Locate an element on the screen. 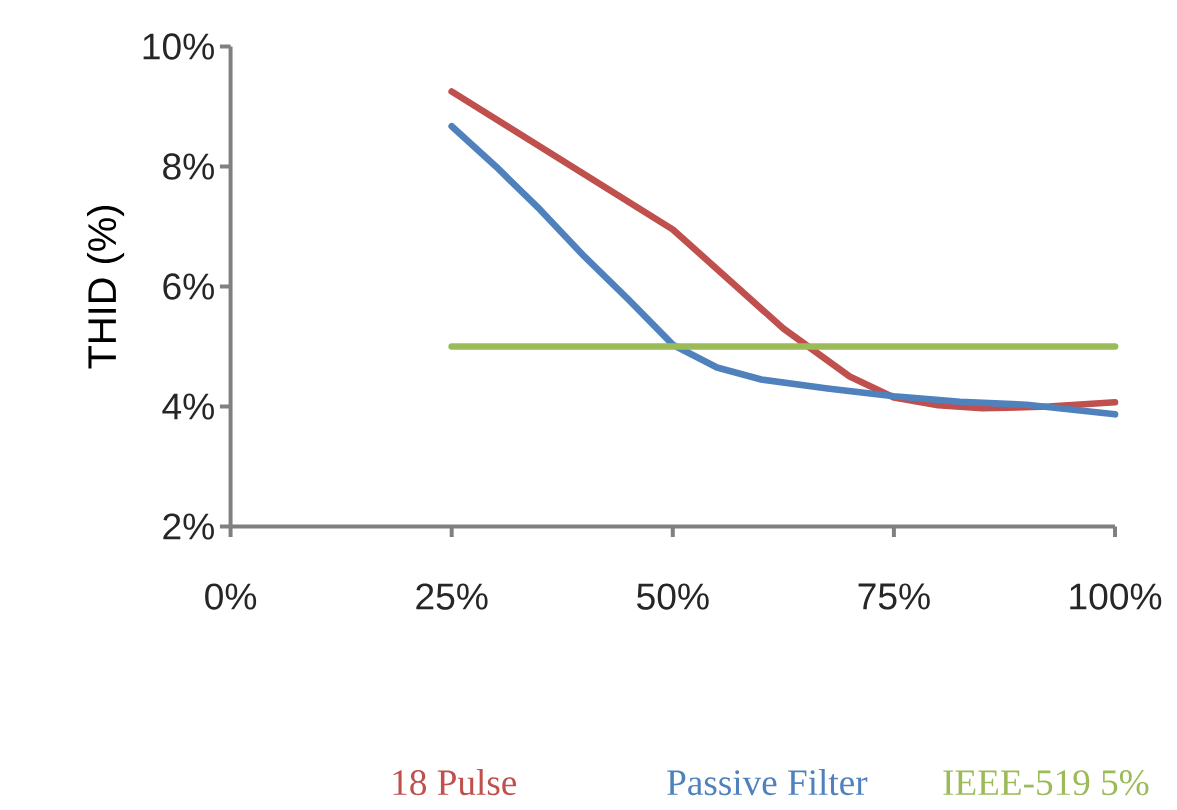 This screenshot has width=1177, height=810. y-axis-title: THID (%) is located at coordinates (106, 287).